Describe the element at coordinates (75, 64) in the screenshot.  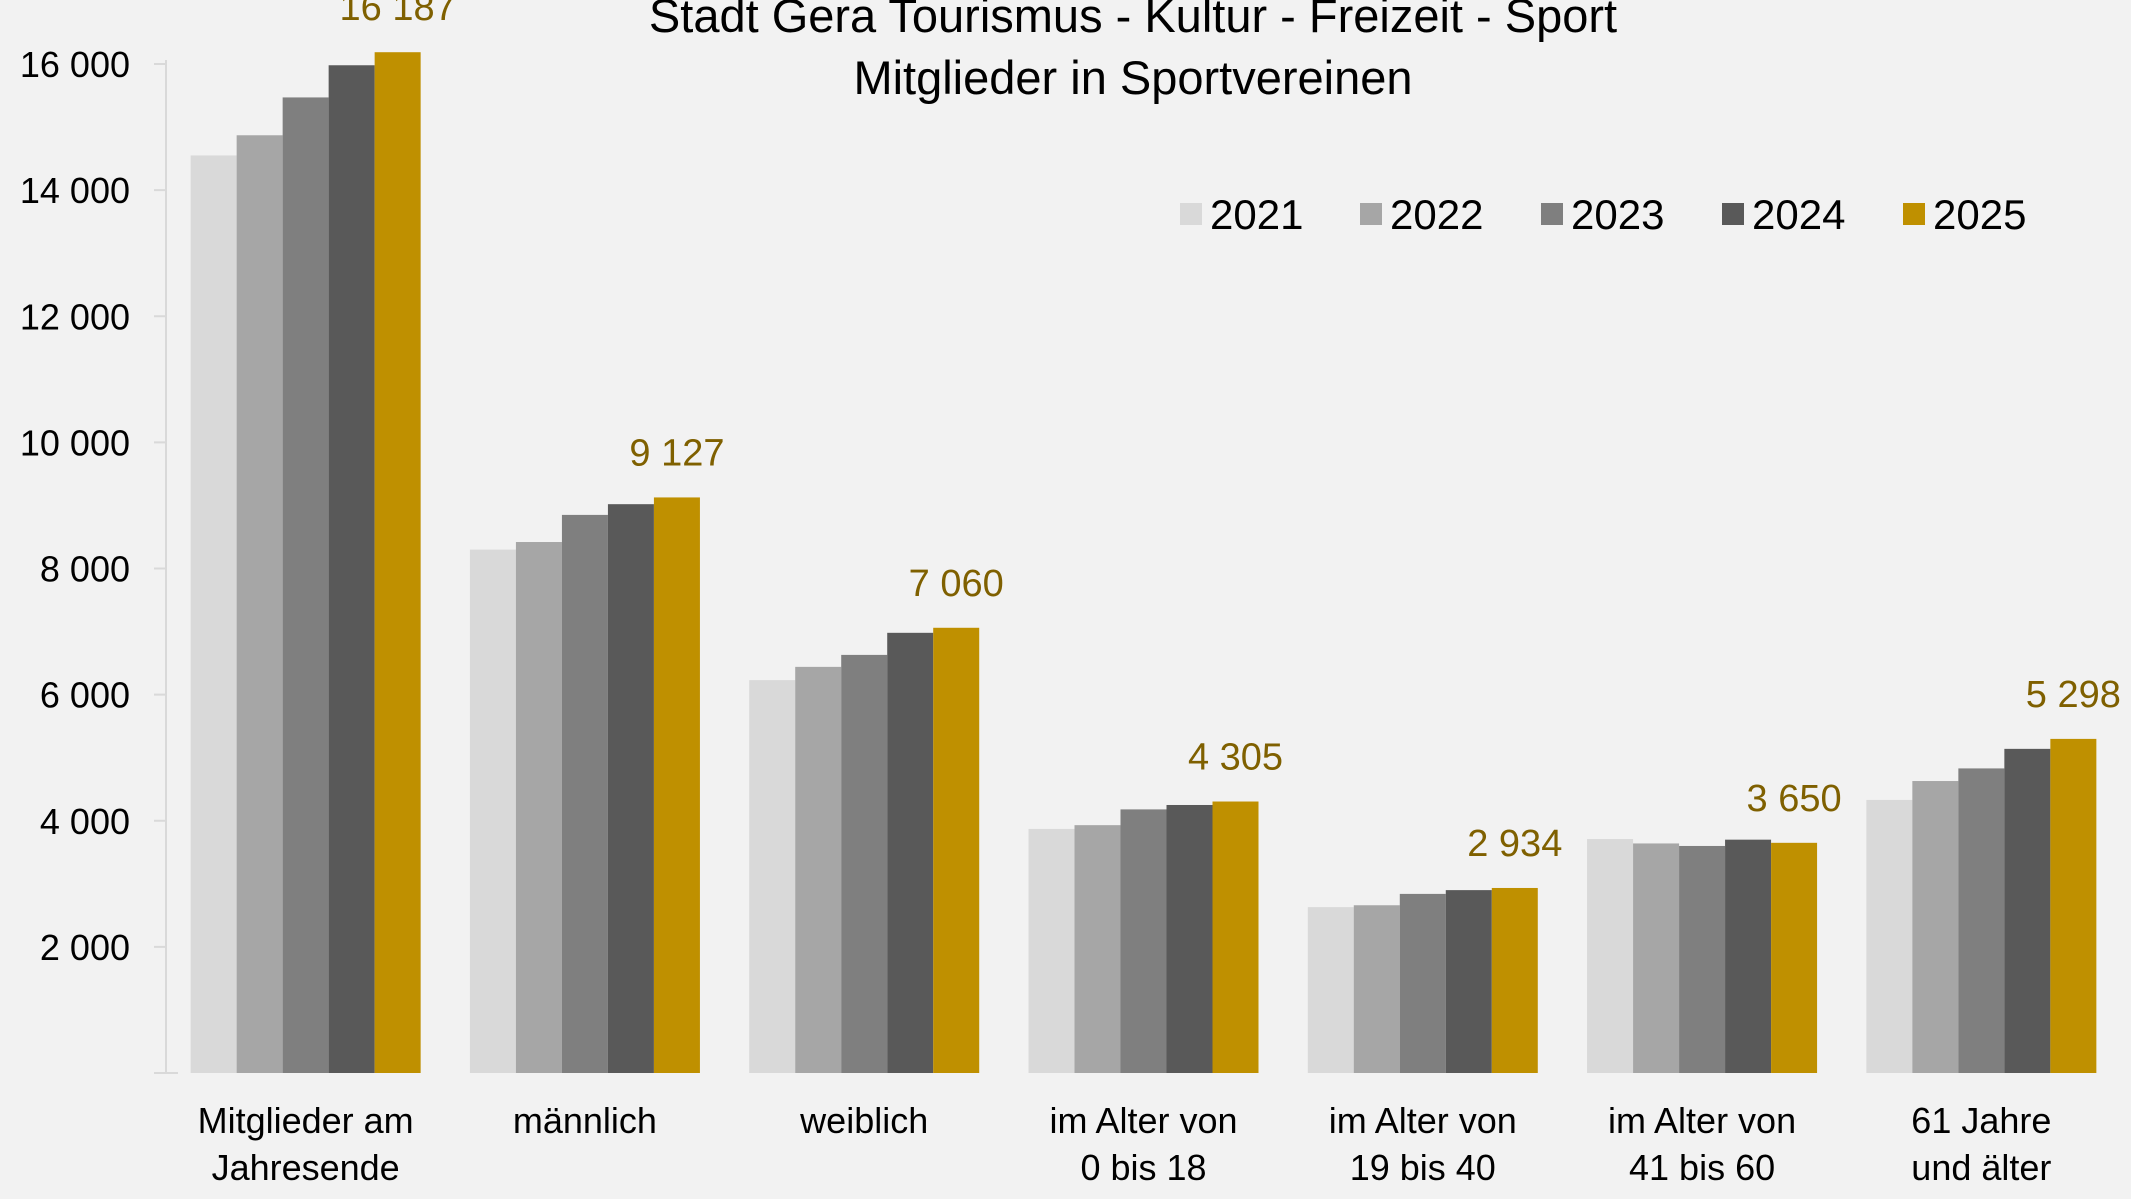
I see `y-tick-label: 16 000` at that location.